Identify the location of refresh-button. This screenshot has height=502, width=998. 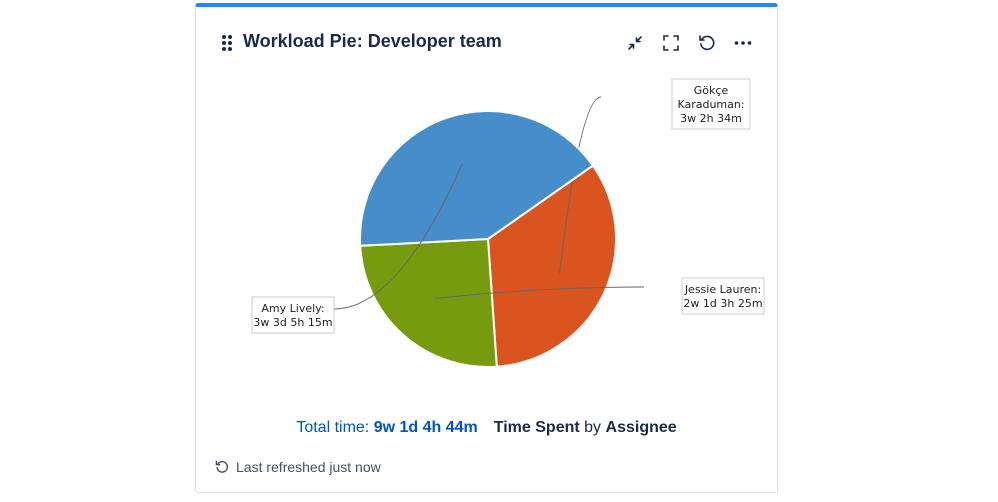
(707, 43).